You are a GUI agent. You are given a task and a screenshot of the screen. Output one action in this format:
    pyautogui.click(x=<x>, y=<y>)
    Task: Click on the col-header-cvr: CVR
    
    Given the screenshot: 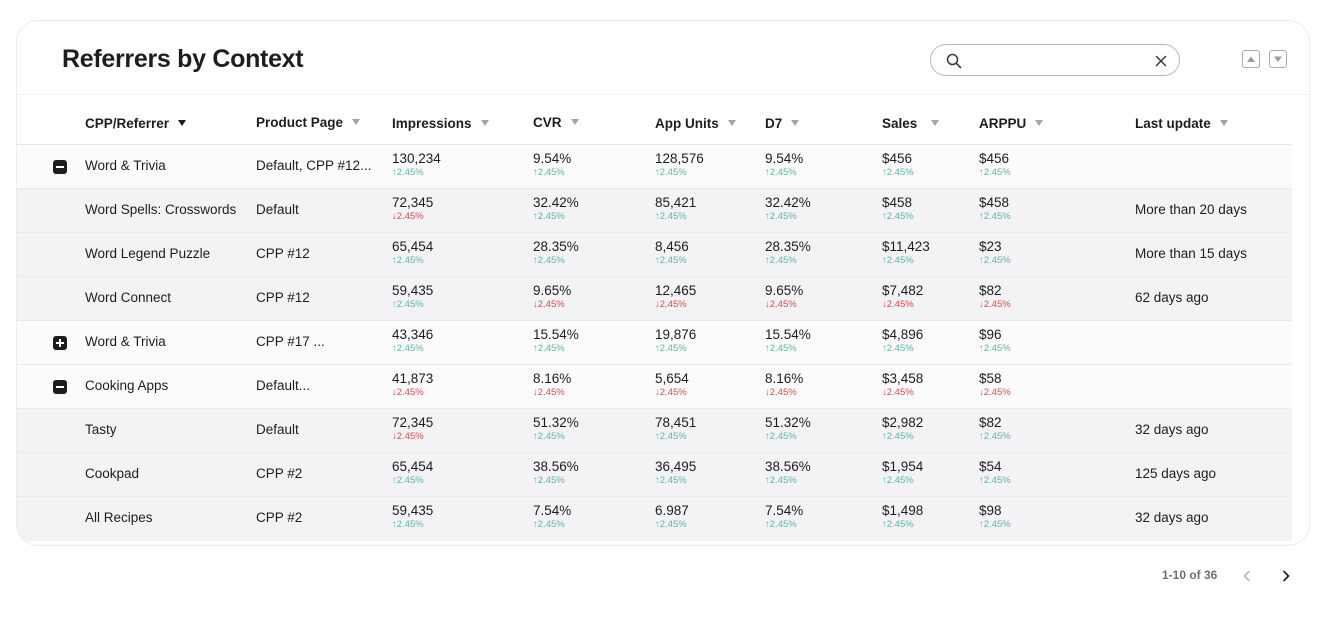 What is the action you would take?
    pyautogui.click(x=556, y=122)
    